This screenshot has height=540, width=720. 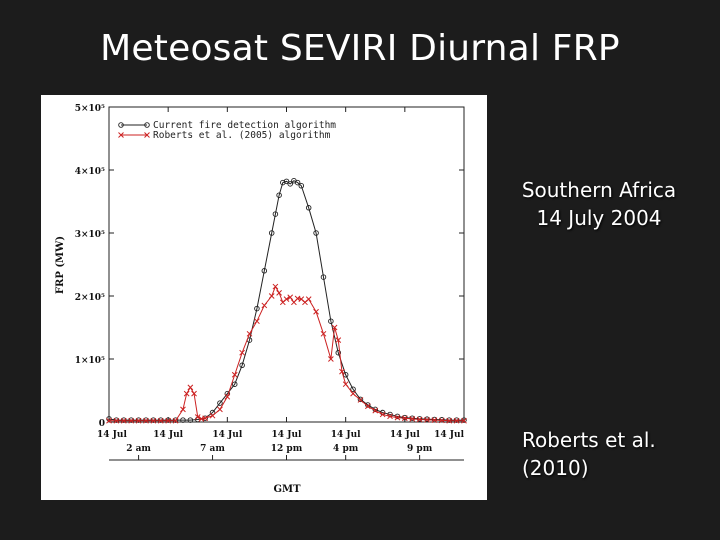 What do you see at coordinates (599, 218) in the screenshot?
I see `region-date: 14 July 2004` at bounding box center [599, 218].